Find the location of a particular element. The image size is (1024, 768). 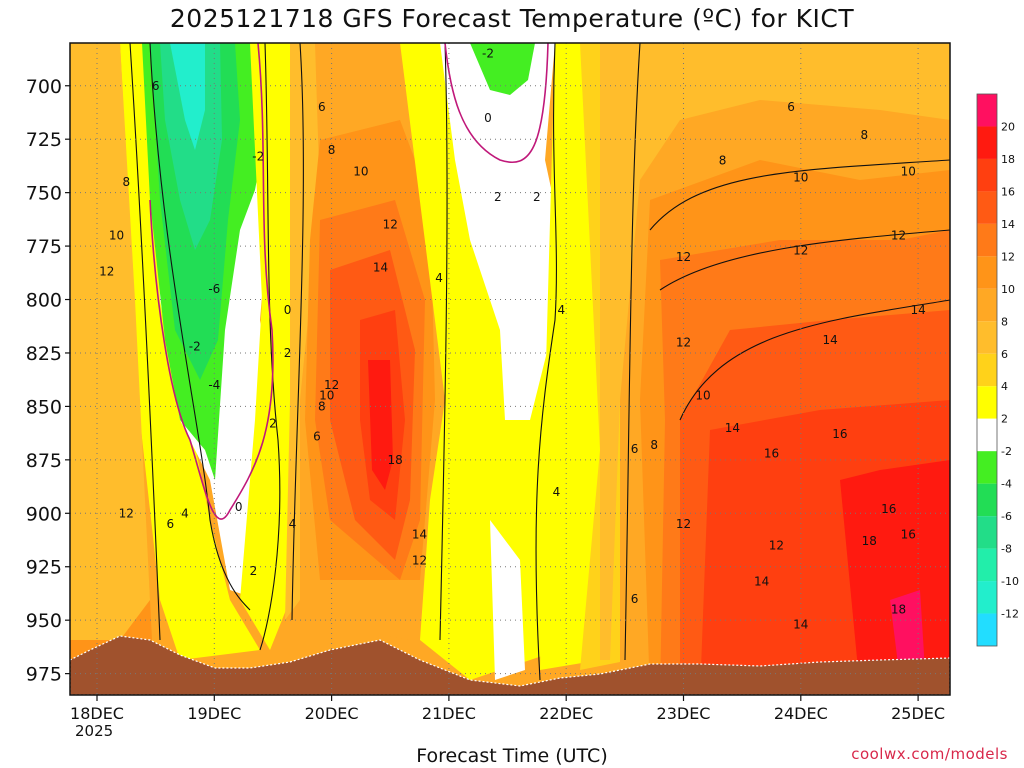

y-axis: 700 725 750 775 800 825 850 875 900 925 950 975 is located at coordinates (48, 381).